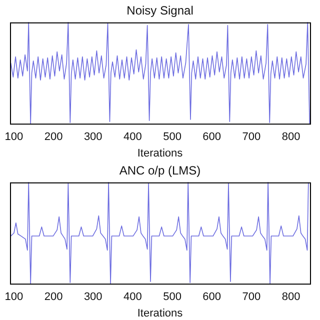 The image size is (320, 320). What do you see at coordinates (160, 171) in the screenshot?
I see `chart-title: ANC o/p (LMS)` at bounding box center [160, 171].